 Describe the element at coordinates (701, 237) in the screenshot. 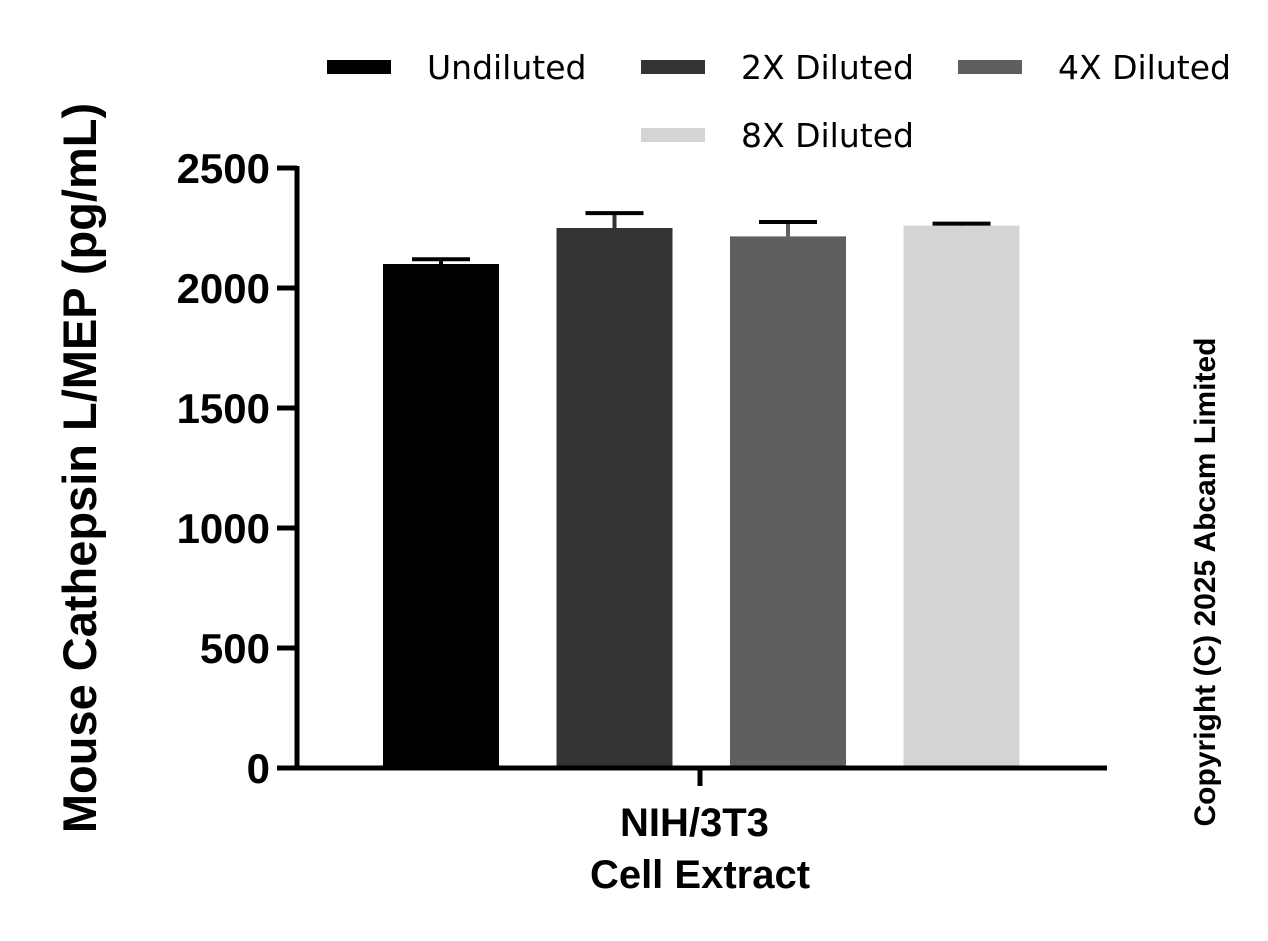

I see `error-bars` at that location.